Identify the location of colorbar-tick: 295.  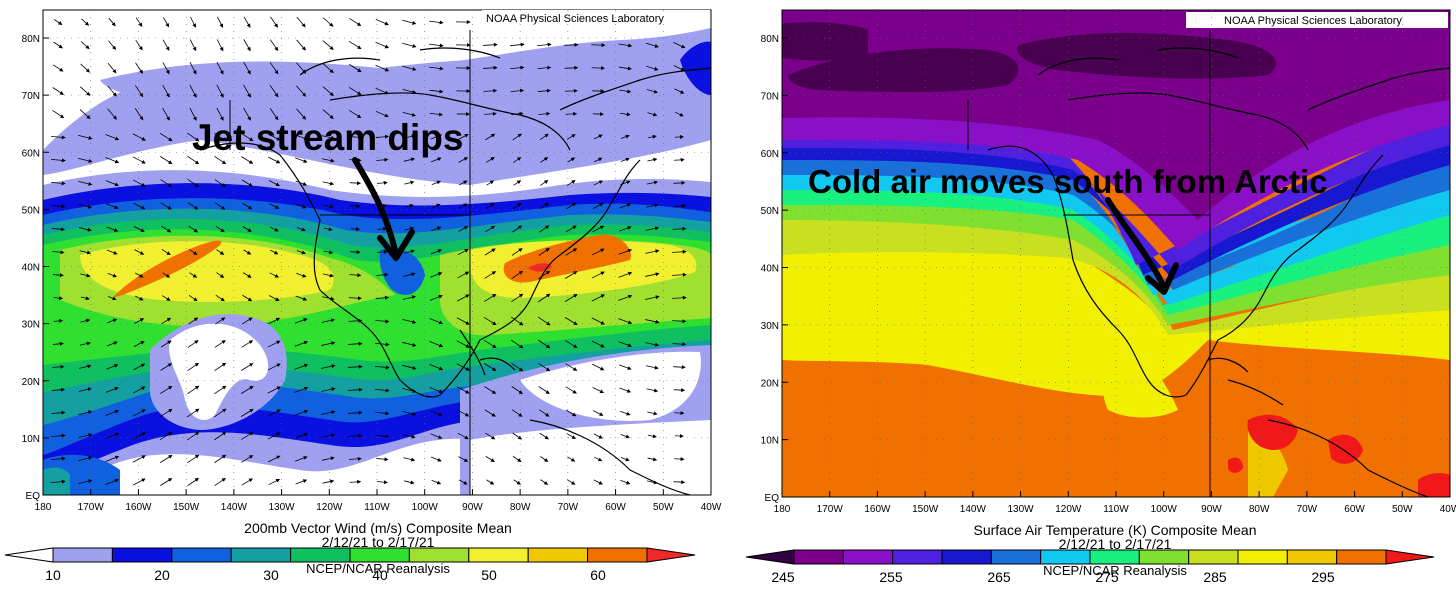
(1323, 577).